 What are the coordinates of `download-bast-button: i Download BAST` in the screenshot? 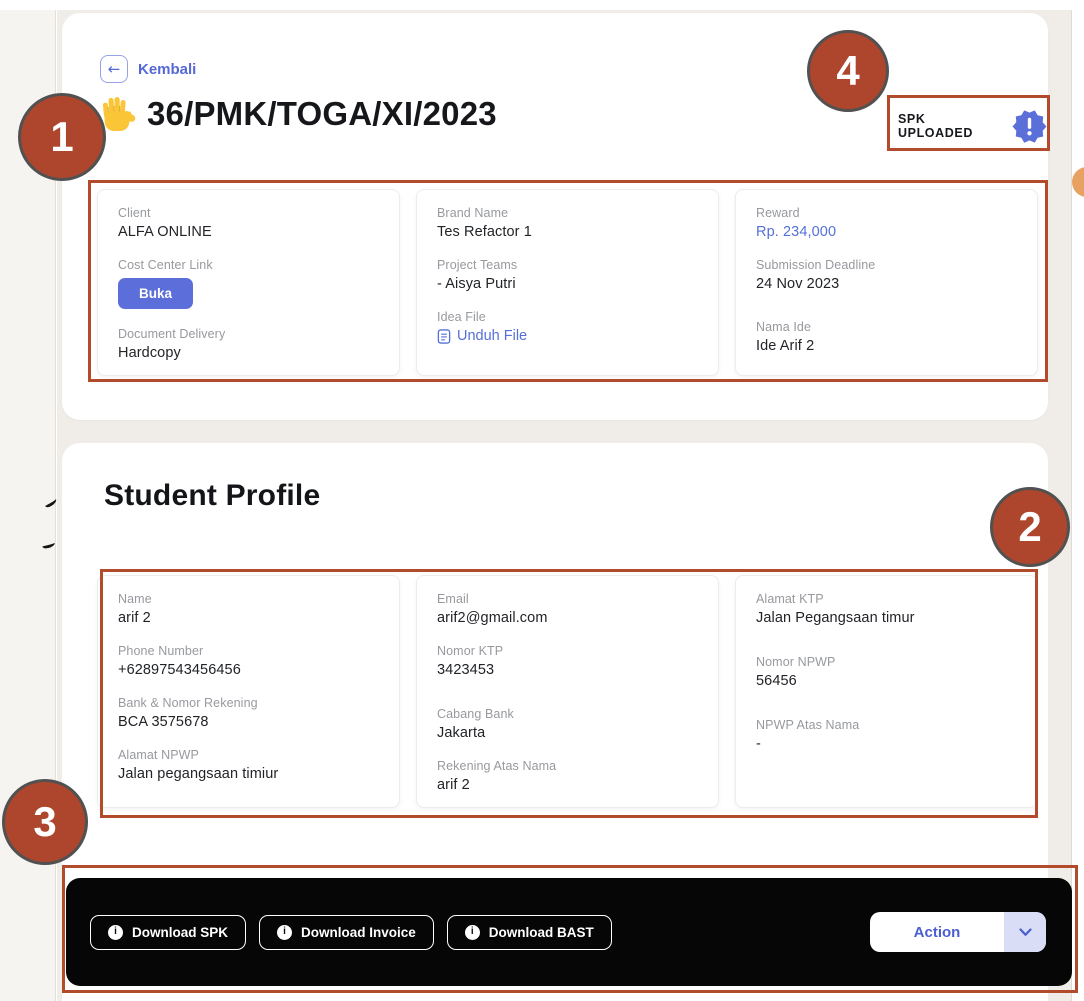 It's located at (529, 932).